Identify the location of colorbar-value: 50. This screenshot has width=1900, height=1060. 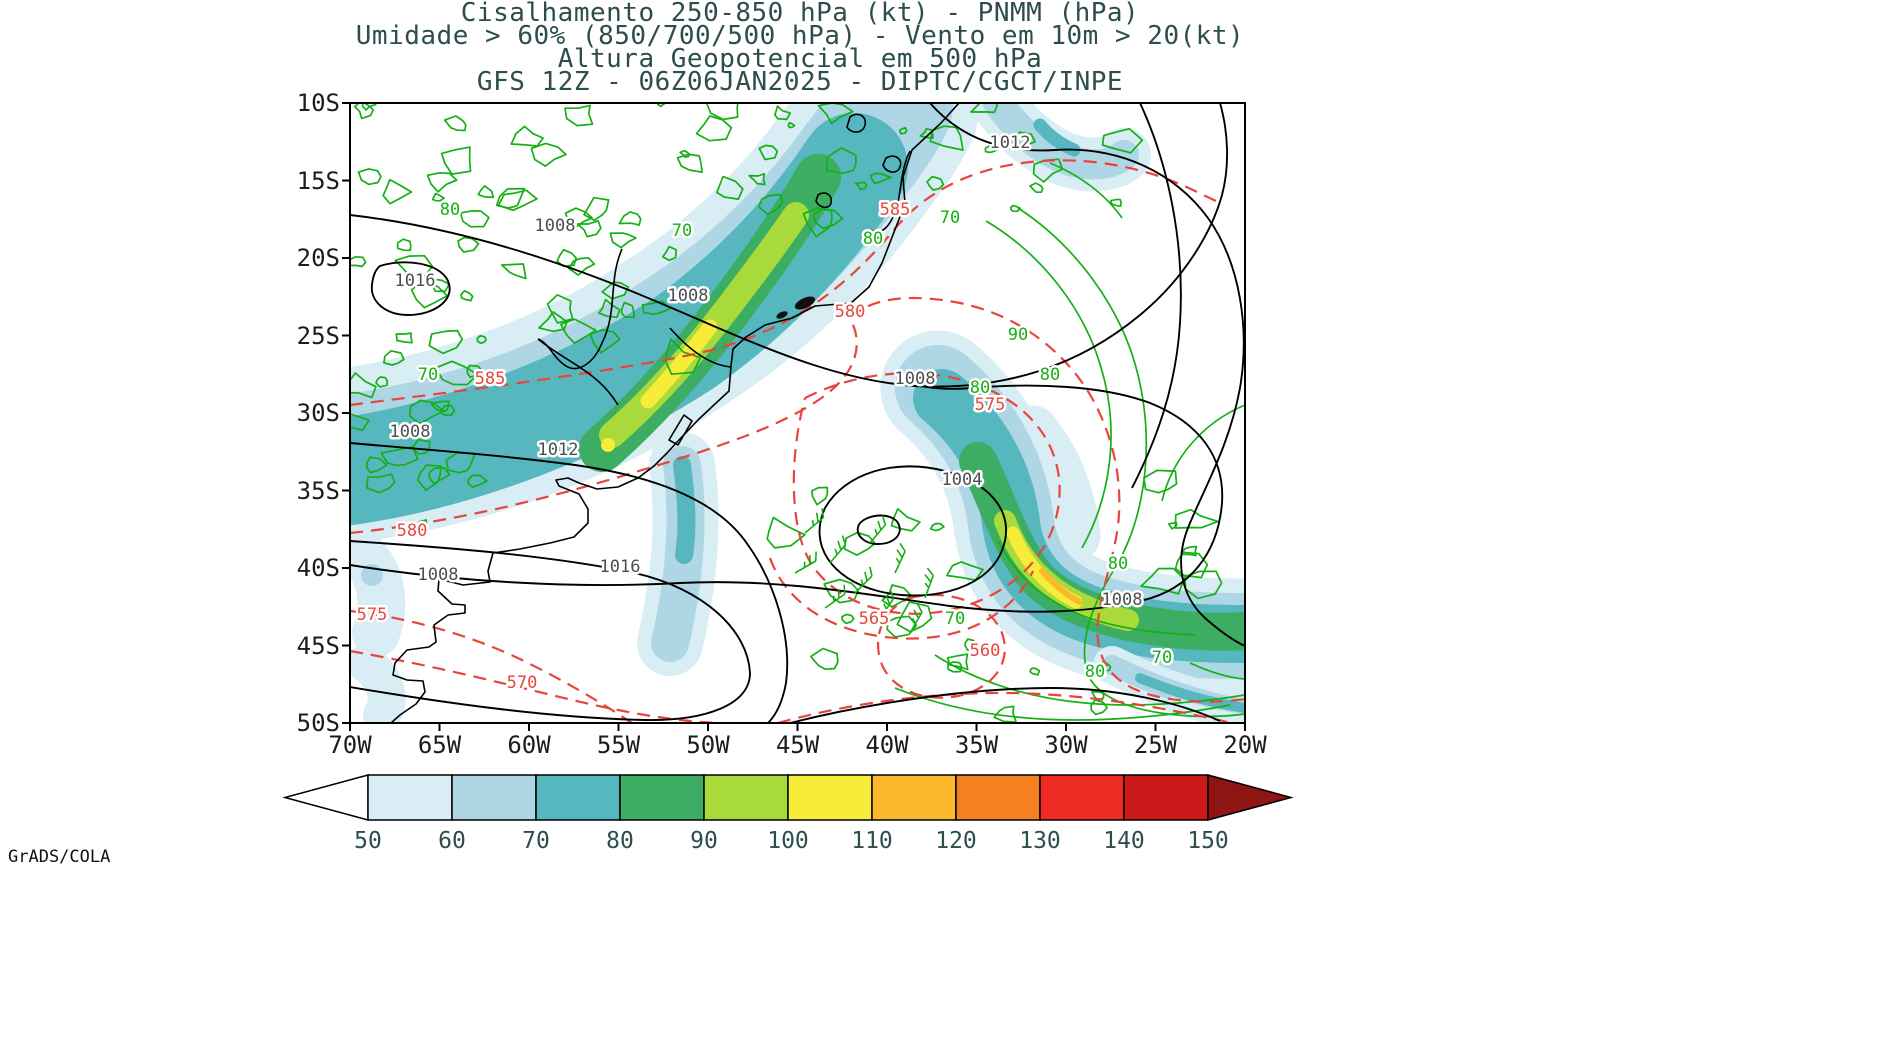
(368, 841).